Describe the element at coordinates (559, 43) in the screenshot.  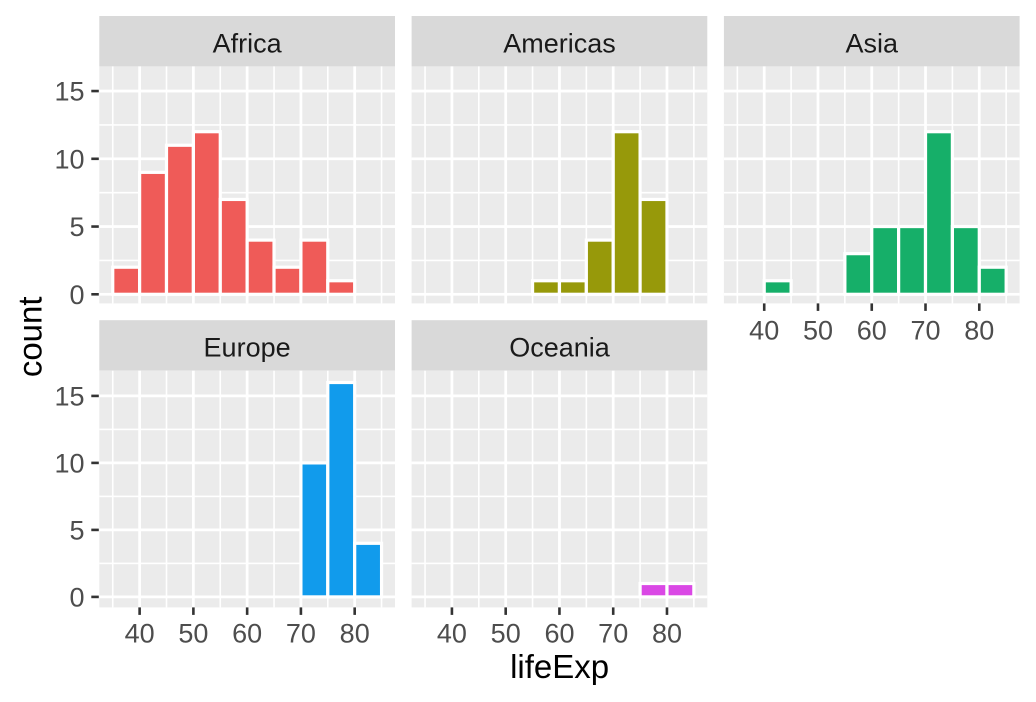
I see `svg-text: Americas` at that location.